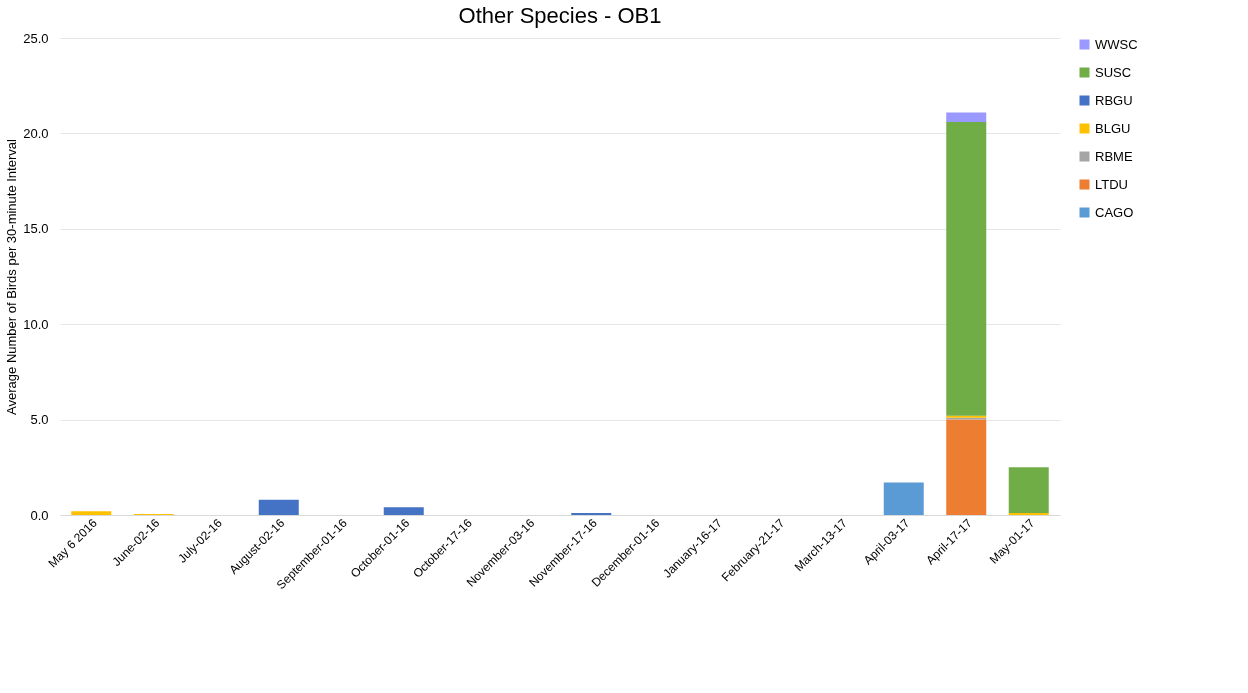 Image resolution: width=1248 pixels, height=693 pixels. I want to click on y-tick-label: 20.0, so click(36, 133).